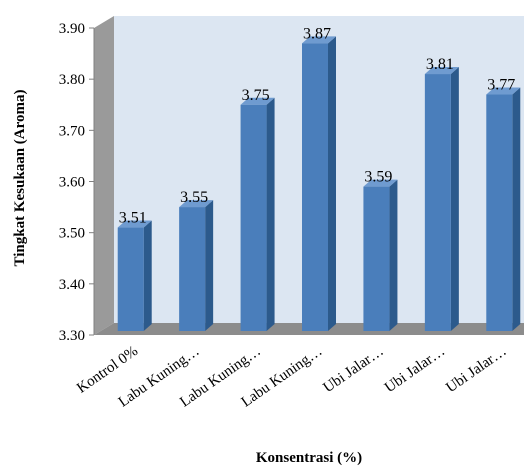 This screenshot has width=524, height=468. What do you see at coordinates (72, 285) in the screenshot?
I see `y-tick-label: 3.40` at bounding box center [72, 285].